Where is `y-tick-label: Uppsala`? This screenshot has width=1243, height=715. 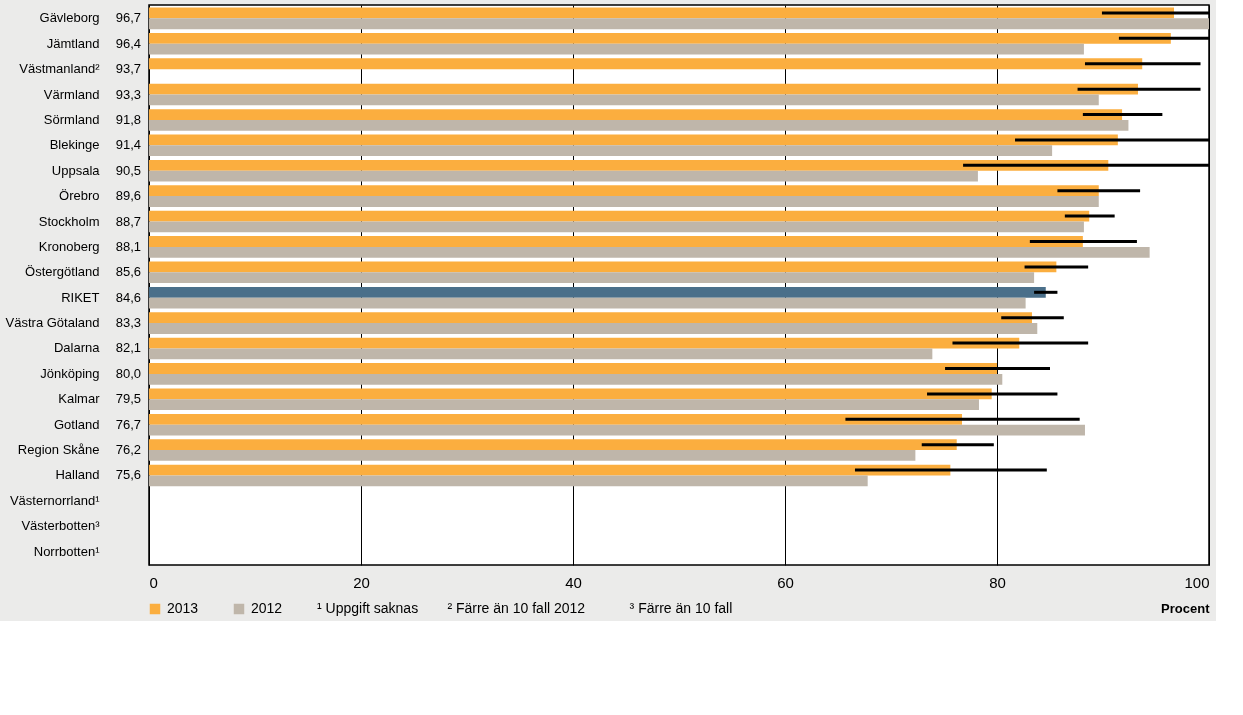
y-tick-label: Uppsala is located at coordinates (76, 170).